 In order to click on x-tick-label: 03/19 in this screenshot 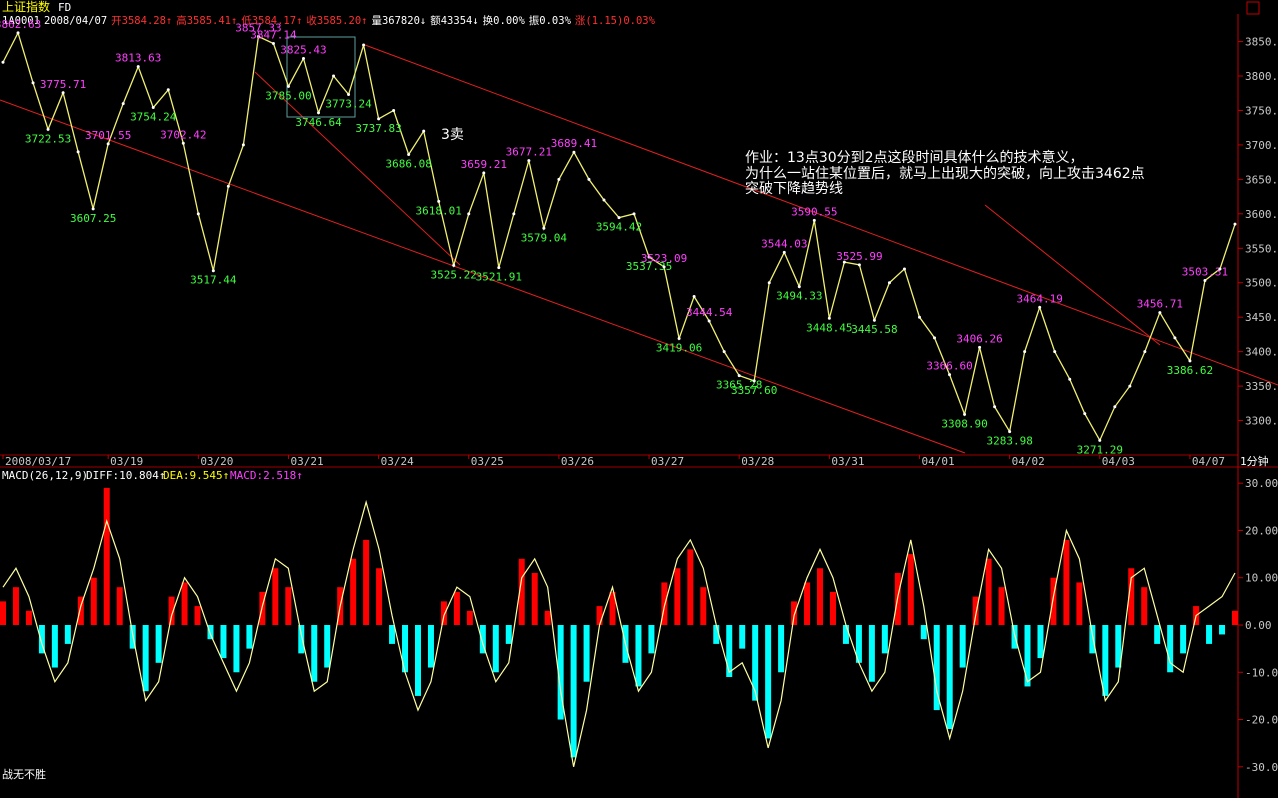, I will do `click(126, 461)`.